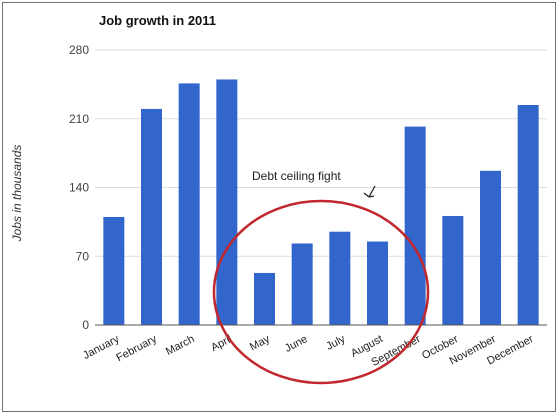 The height and width of the screenshot is (416, 560). What do you see at coordinates (453, 270) in the screenshot?
I see `bar-october` at bounding box center [453, 270].